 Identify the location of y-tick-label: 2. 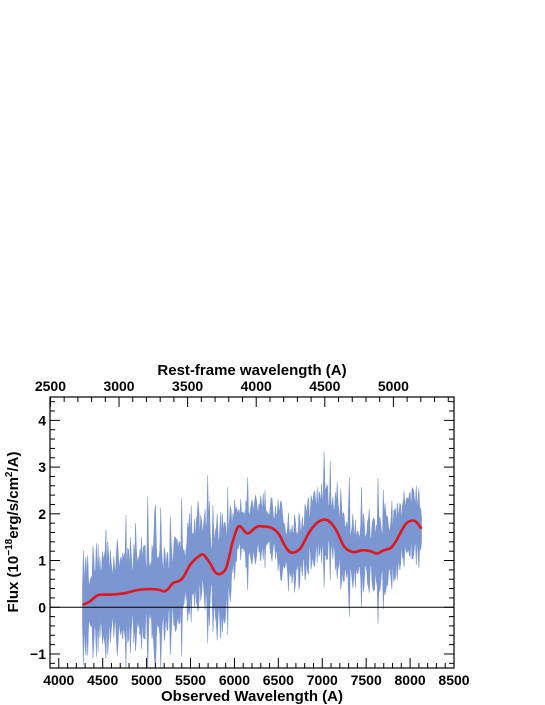
(42, 514).